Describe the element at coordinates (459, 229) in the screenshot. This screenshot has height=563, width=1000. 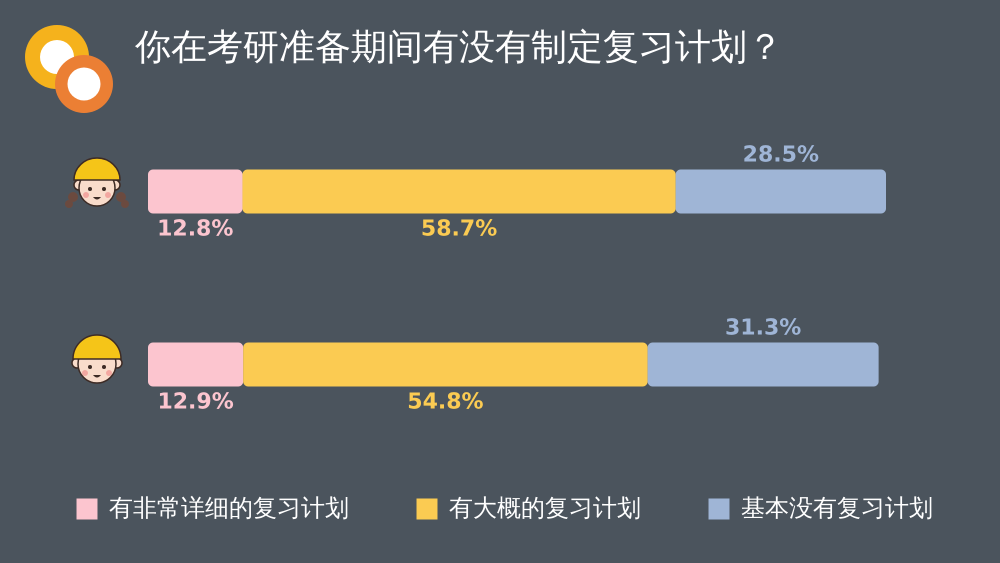
I see `data-label: 58.7%` at that location.